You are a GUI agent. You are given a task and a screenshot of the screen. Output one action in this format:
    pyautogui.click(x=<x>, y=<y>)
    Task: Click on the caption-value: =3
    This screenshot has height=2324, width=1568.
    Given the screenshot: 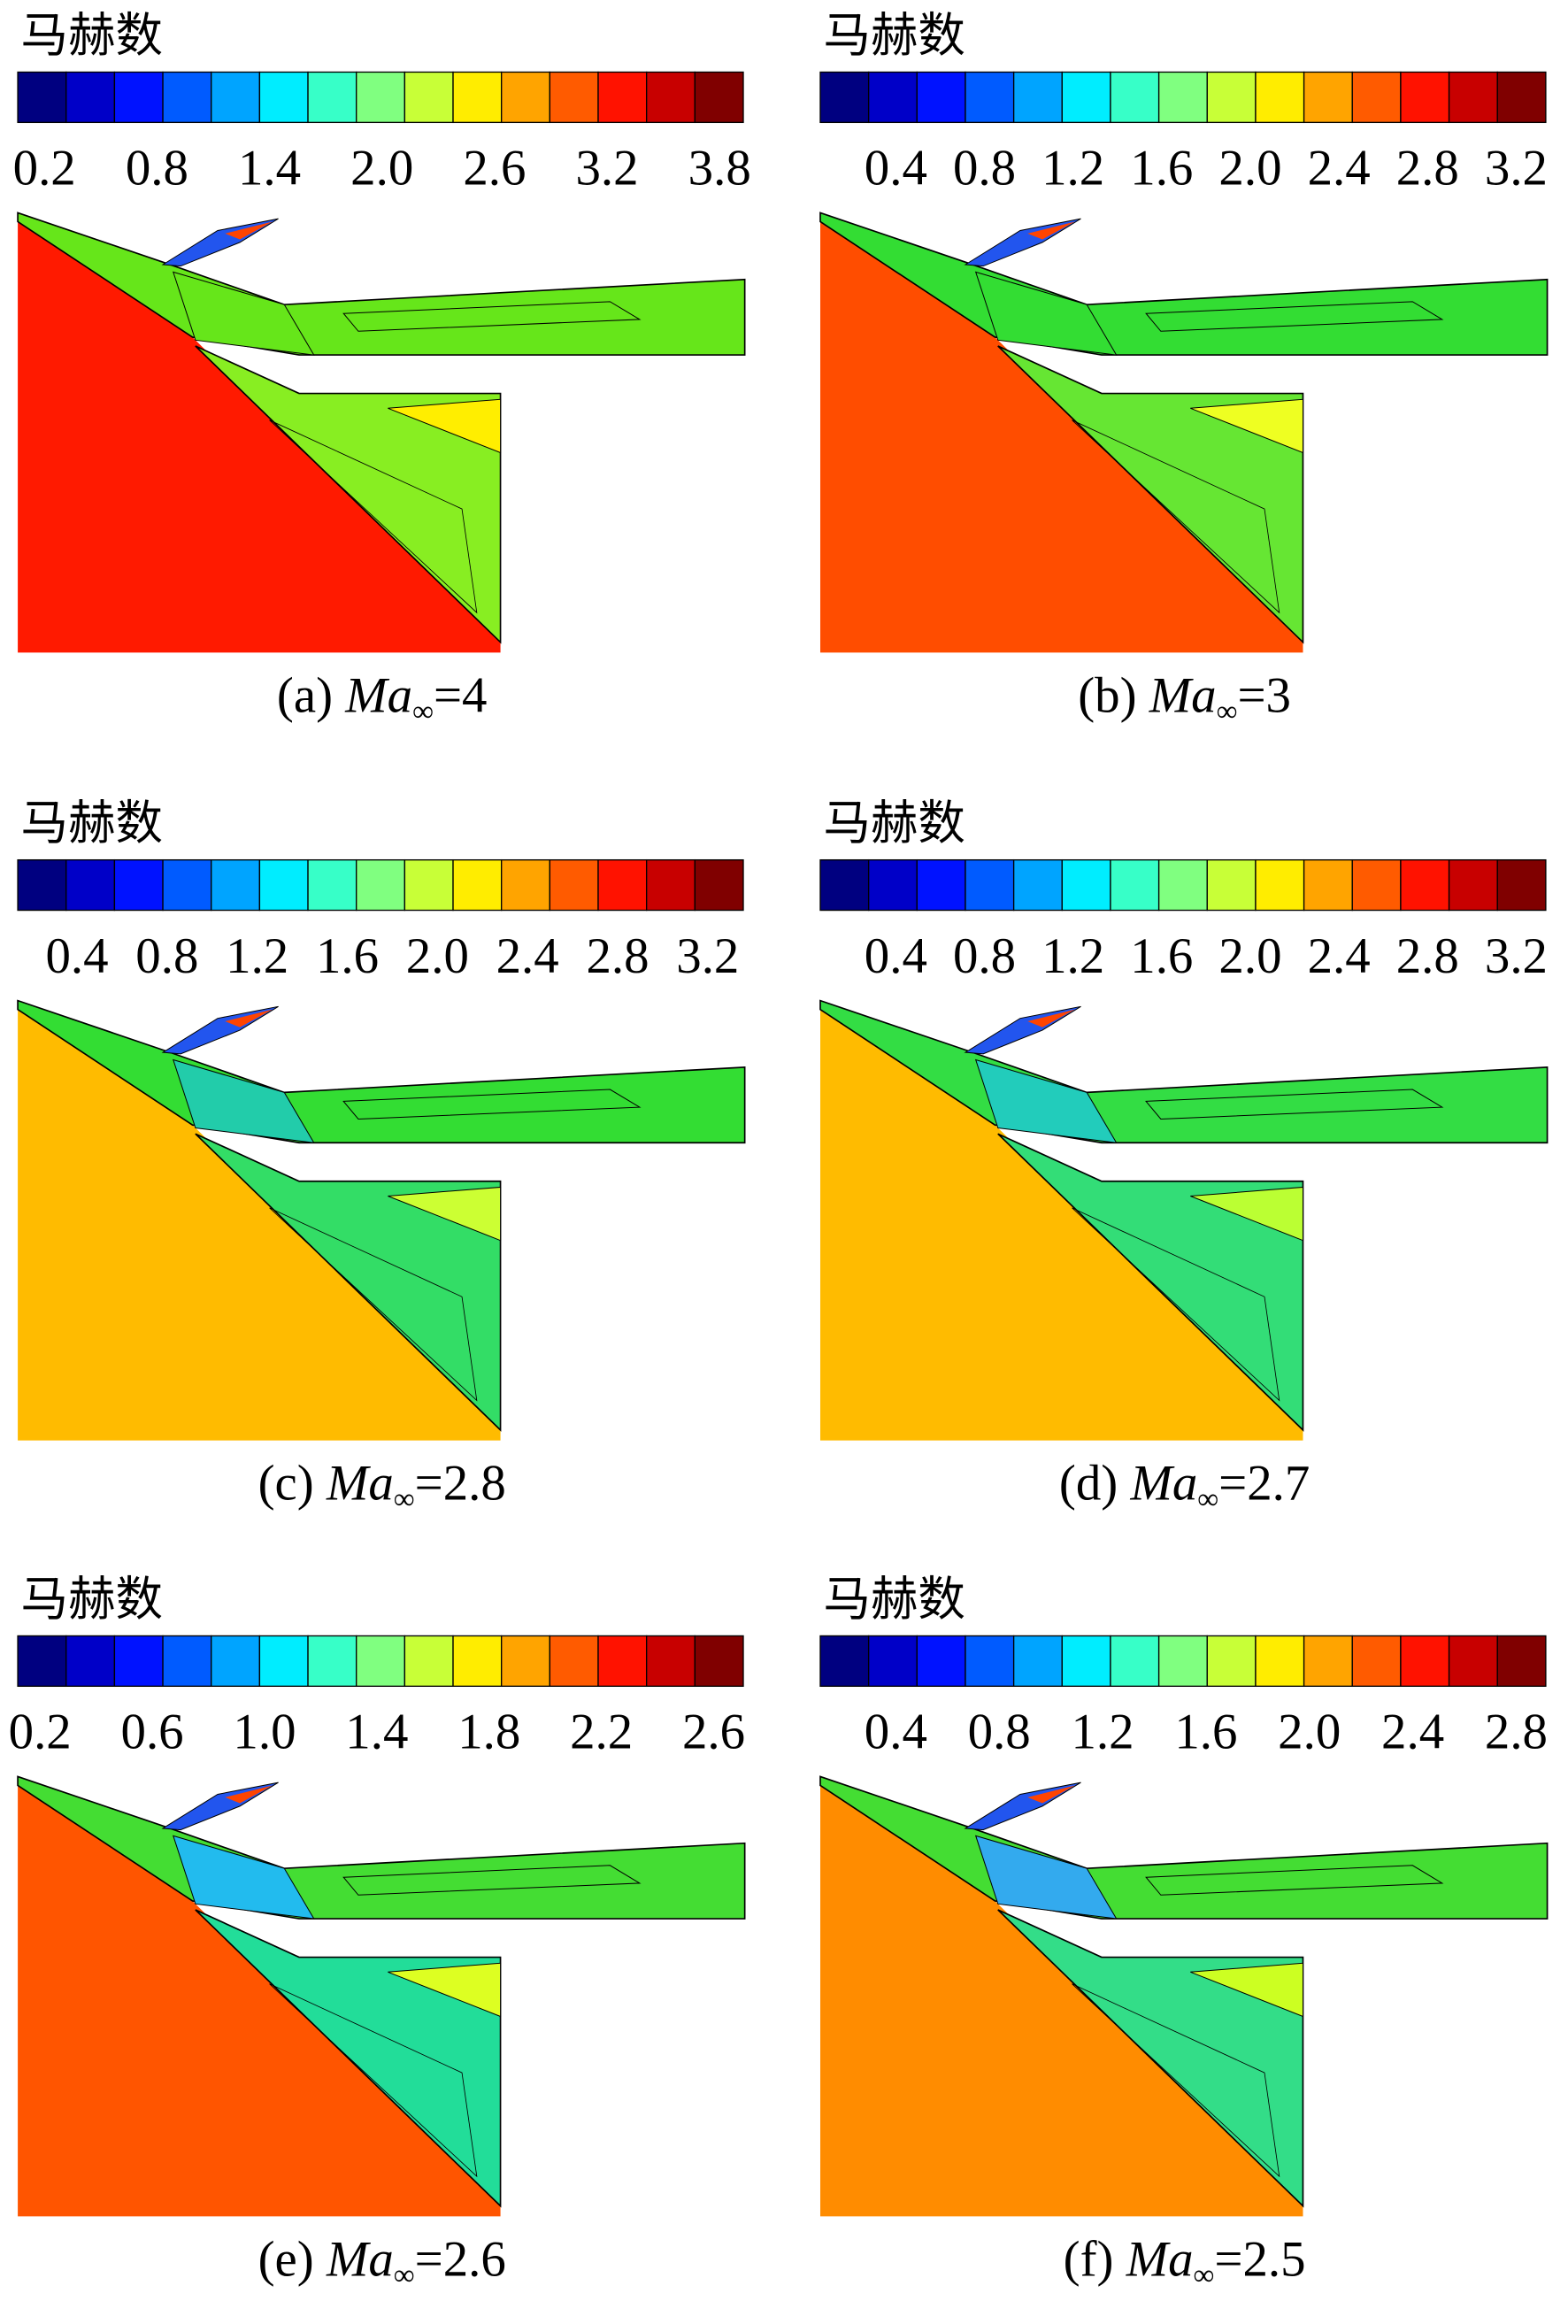 What is the action you would take?
    pyautogui.click(x=1264, y=695)
    